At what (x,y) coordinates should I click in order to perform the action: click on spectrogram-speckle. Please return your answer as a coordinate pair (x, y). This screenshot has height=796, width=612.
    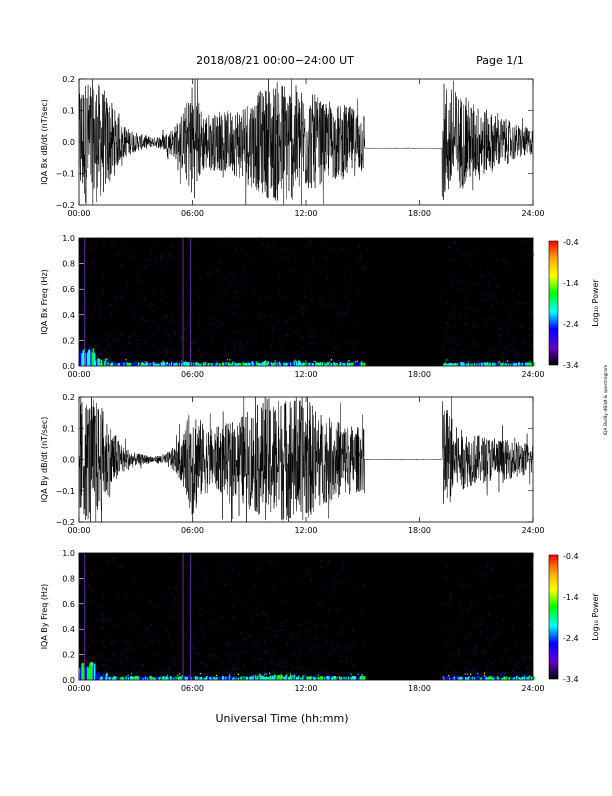
    Looking at the image, I should click on (306, 617).